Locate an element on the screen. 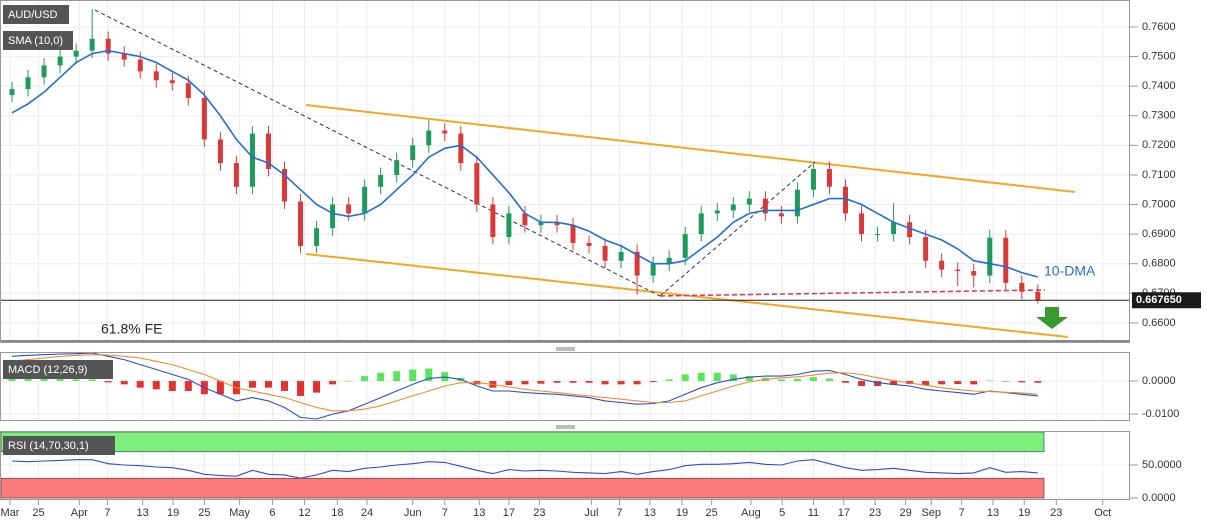 This screenshot has width=1207, height=526. x-tick-label: Aug is located at coordinates (751, 513).